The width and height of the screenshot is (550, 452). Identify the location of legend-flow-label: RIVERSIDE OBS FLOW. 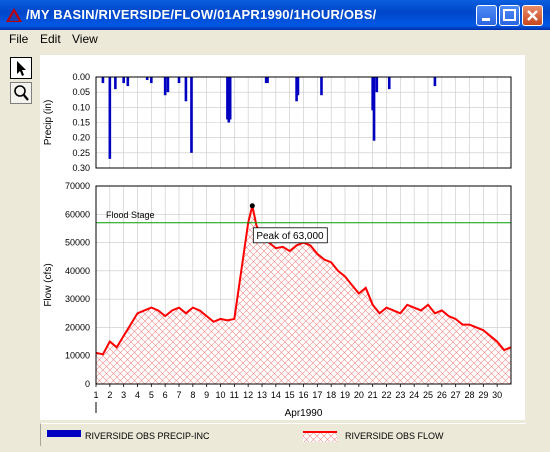
(394, 436).